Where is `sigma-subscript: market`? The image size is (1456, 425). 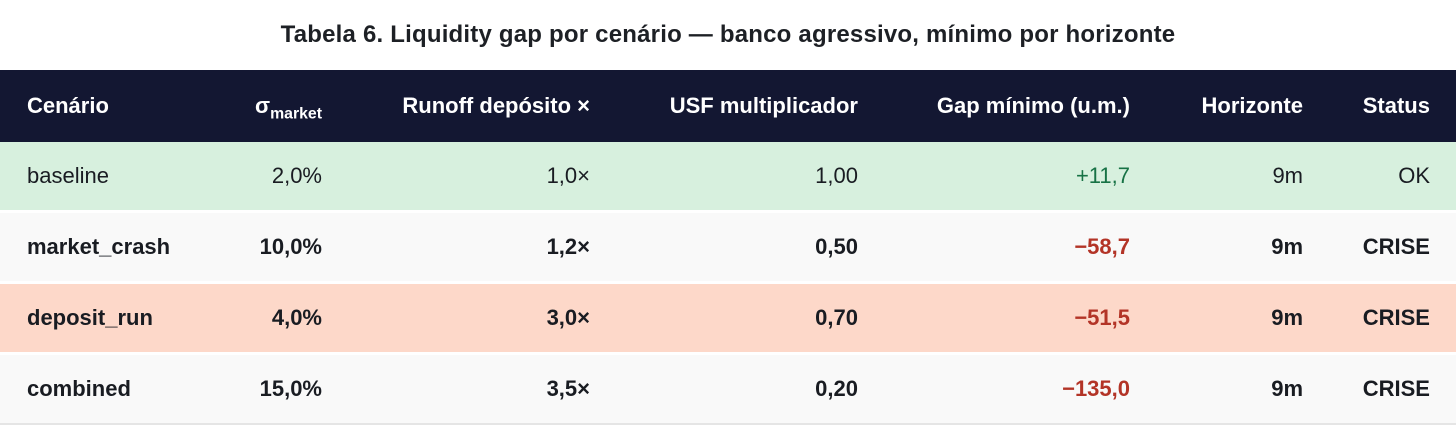 sigma-subscript: market is located at coordinates (296, 114).